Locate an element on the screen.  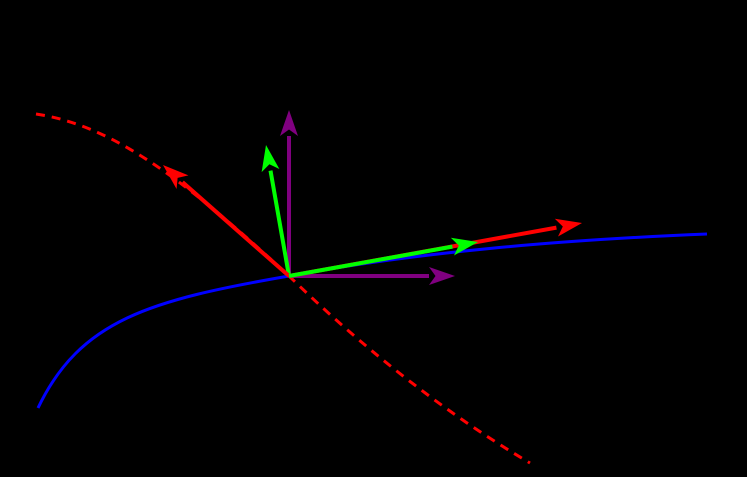
red-up-left-arrow is located at coordinates (227, 221).